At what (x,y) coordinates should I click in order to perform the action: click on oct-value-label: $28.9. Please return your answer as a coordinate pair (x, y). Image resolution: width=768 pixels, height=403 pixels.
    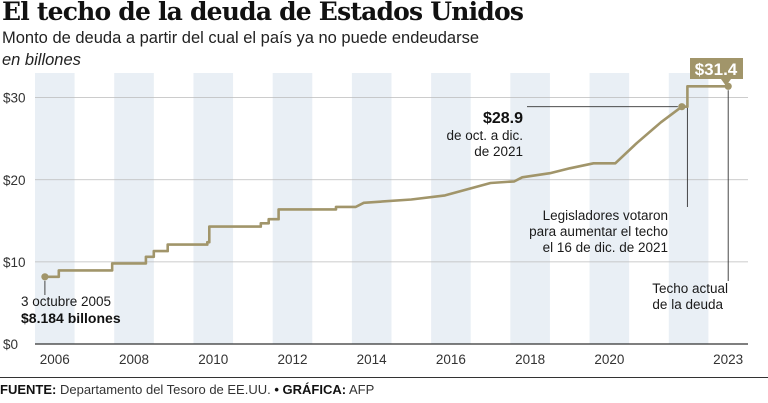
    Looking at the image, I should click on (503, 118).